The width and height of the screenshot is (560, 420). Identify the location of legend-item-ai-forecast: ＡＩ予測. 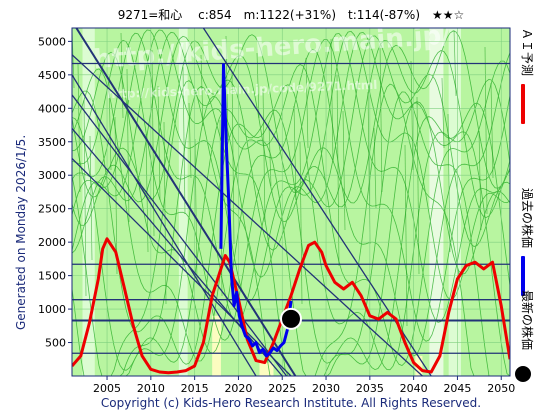
(536, 83).